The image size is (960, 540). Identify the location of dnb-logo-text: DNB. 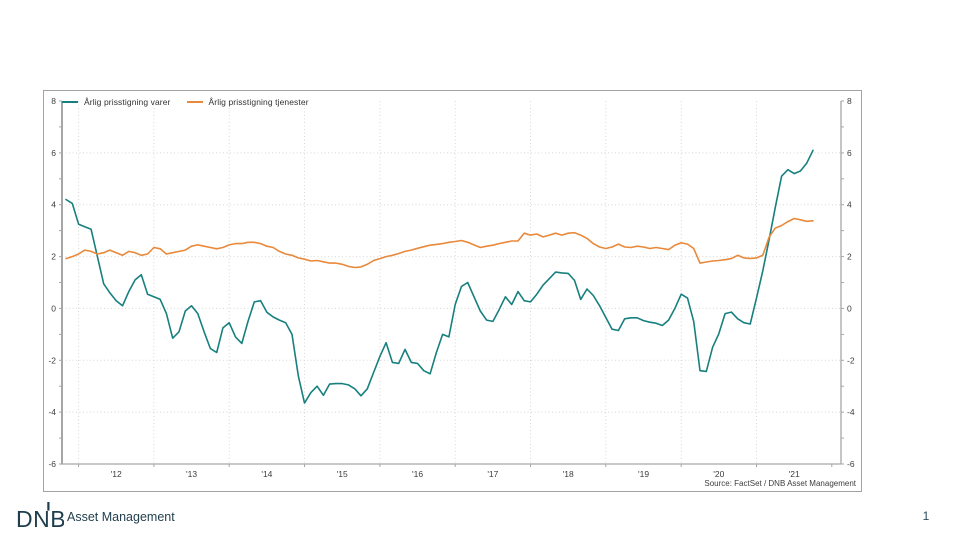
(40, 519).